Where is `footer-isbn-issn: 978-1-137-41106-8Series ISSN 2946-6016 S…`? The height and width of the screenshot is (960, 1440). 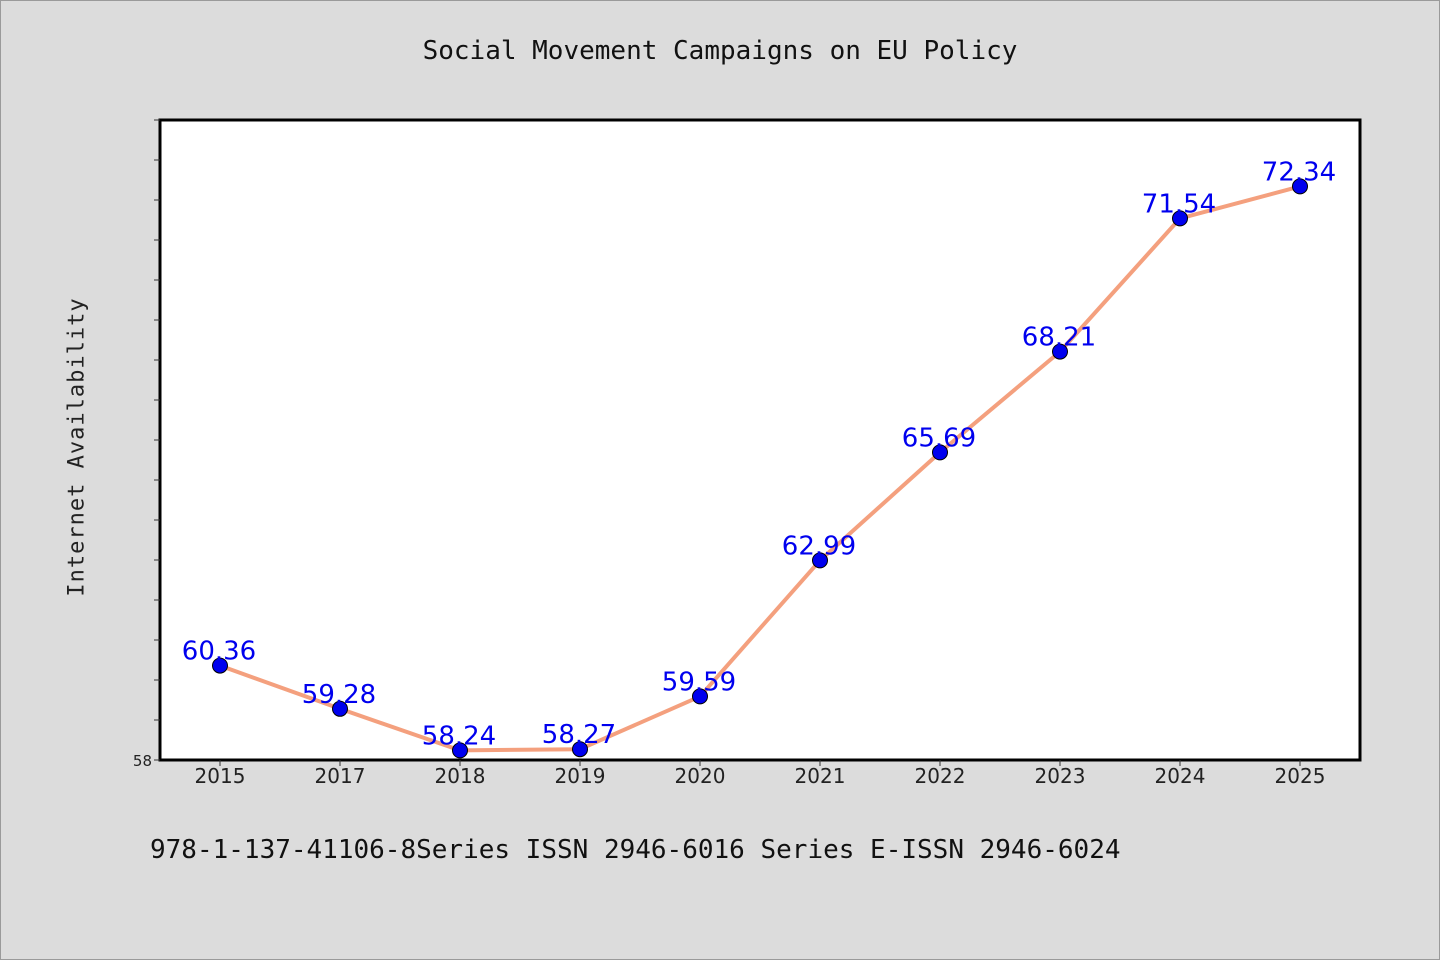
footer-isbn-issn: 978-1-137-41106-8Series ISSN 2946-6016 S… is located at coordinates (635, 850).